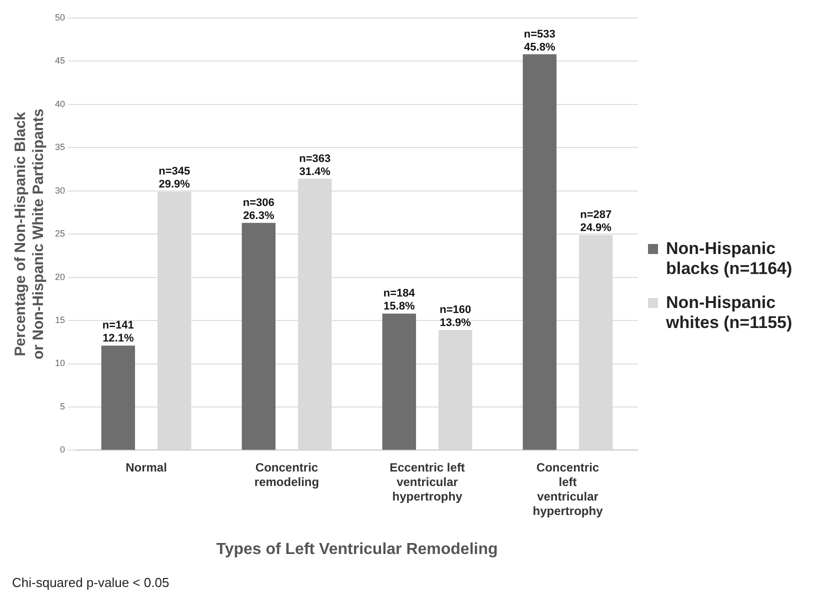  Describe the element at coordinates (146, 467) in the screenshot. I see `x-tick-label: Normal` at that location.